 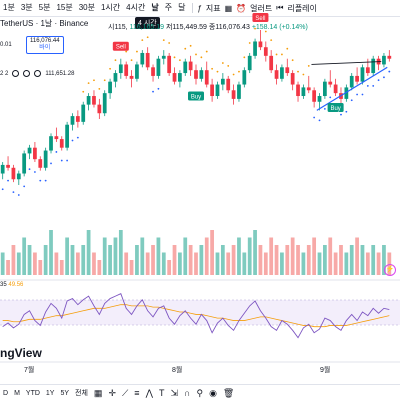 I want to click on alerts-label: 얼러트, so click(x=261, y=8).